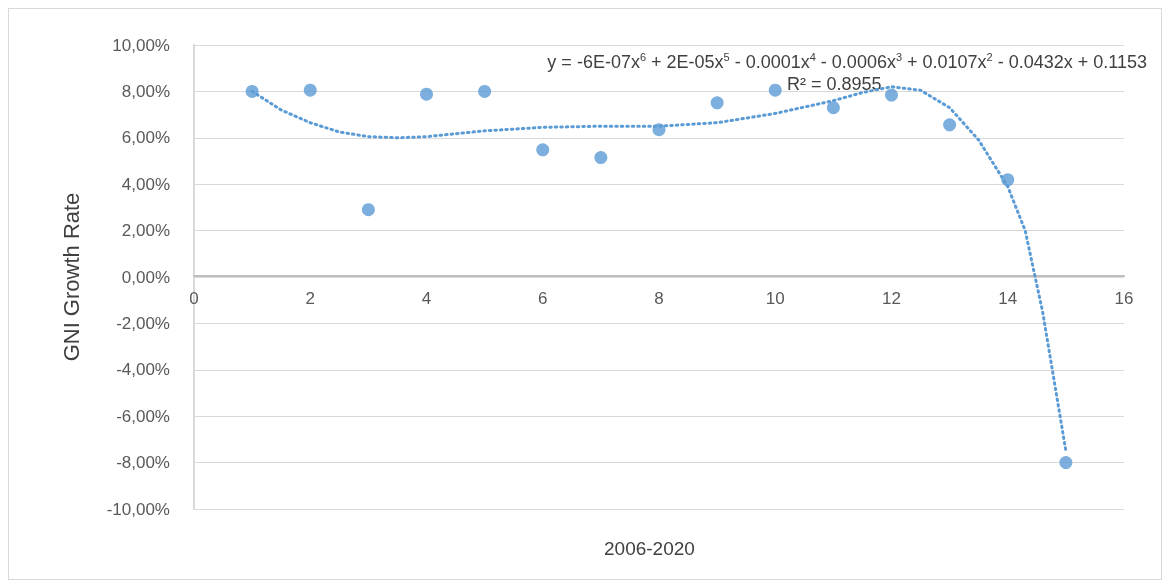 The width and height of the screenshot is (1170, 588). Describe the element at coordinates (141, 45) in the screenshot. I see `y-tick-label: 10,00%` at that location.